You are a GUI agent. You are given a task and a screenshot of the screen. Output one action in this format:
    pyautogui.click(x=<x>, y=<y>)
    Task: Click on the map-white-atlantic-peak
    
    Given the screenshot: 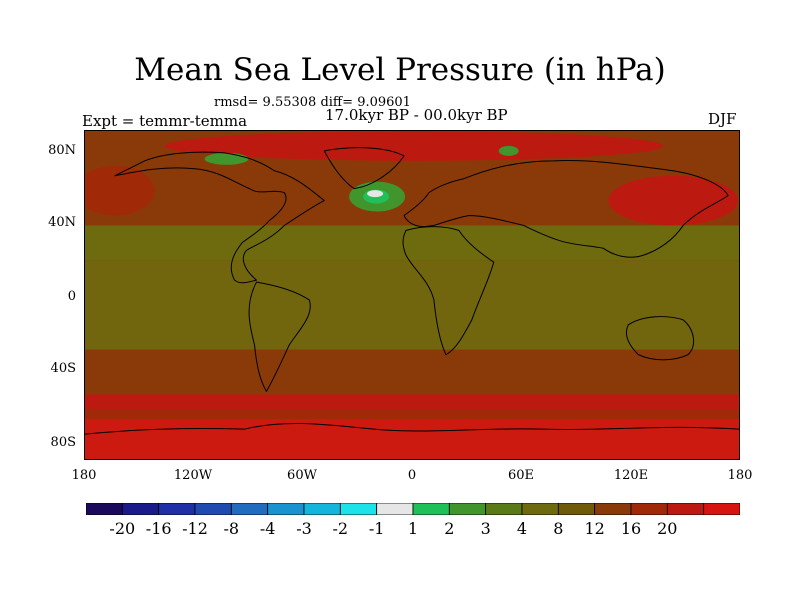 What is the action you would take?
    pyautogui.click(x=375, y=194)
    